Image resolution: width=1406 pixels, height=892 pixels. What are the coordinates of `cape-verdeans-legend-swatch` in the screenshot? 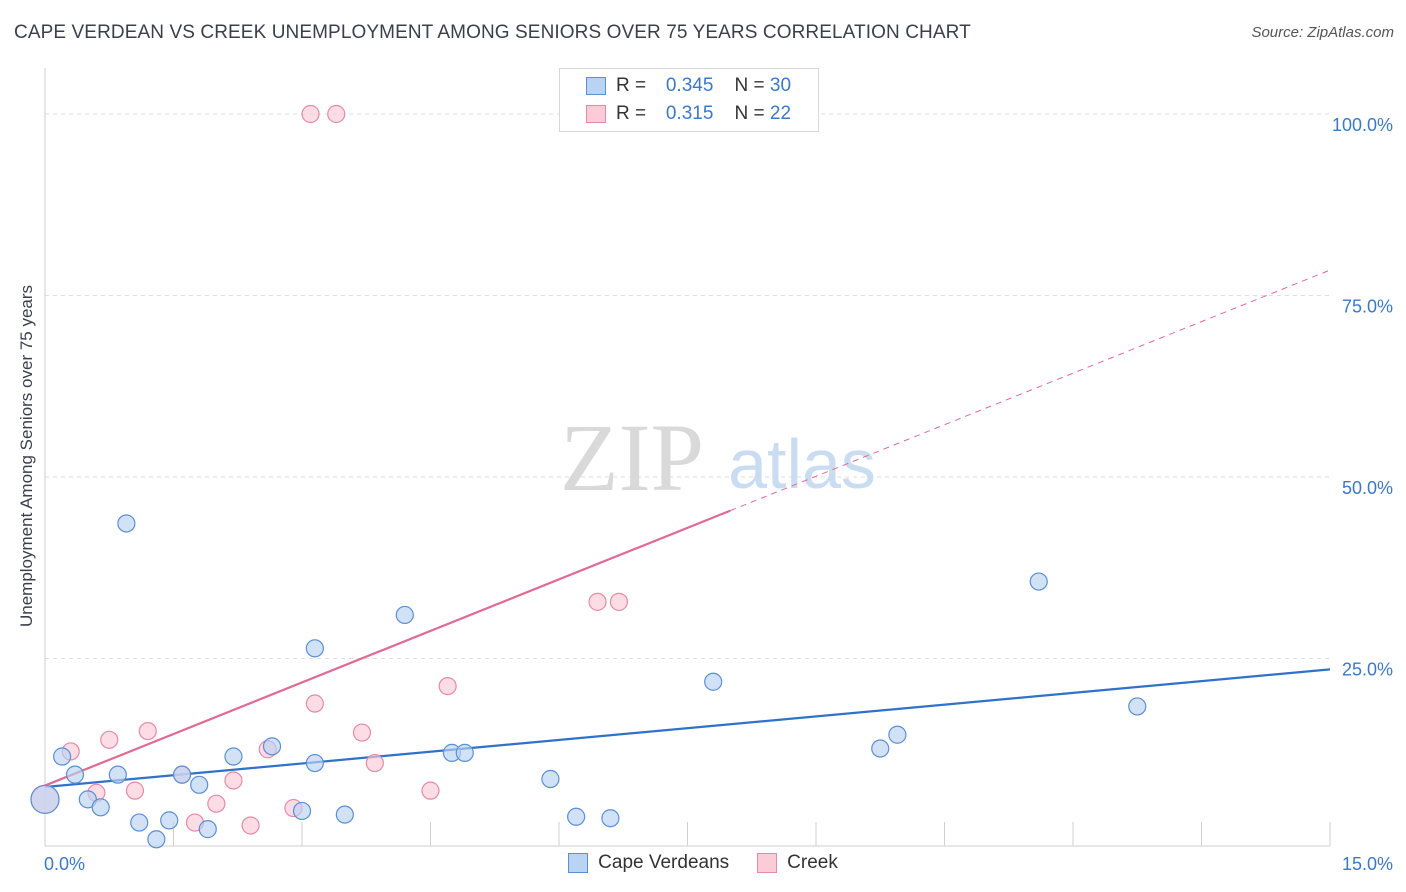 It's located at (578, 863).